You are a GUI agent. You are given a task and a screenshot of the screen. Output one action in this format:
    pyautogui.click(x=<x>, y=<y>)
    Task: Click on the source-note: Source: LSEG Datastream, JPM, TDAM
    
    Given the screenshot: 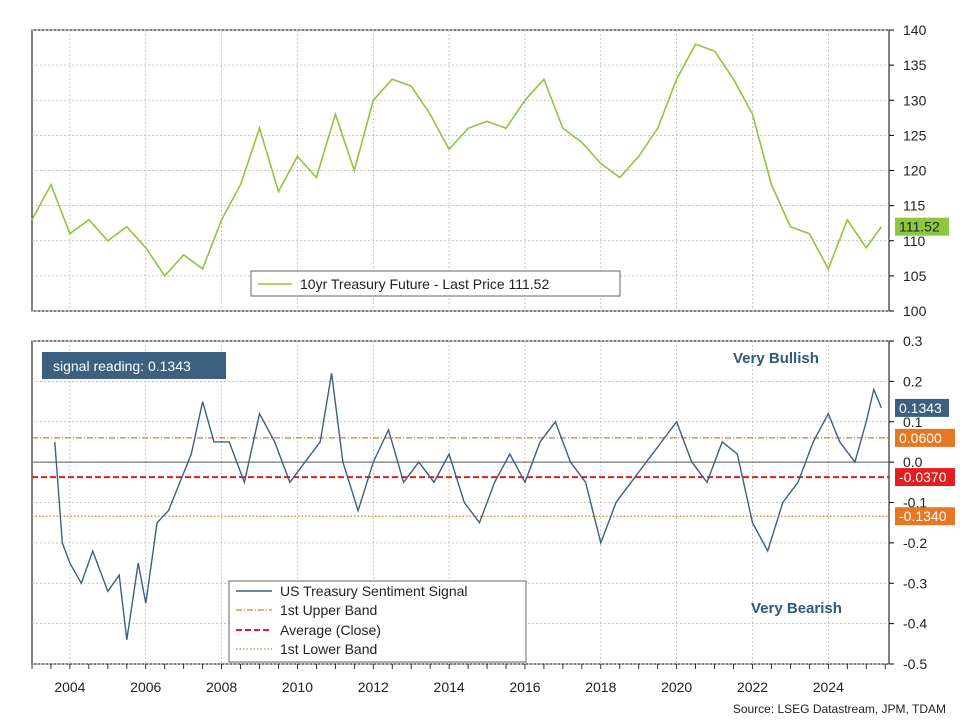 What is the action you would take?
    pyautogui.click(x=839, y=709)
    